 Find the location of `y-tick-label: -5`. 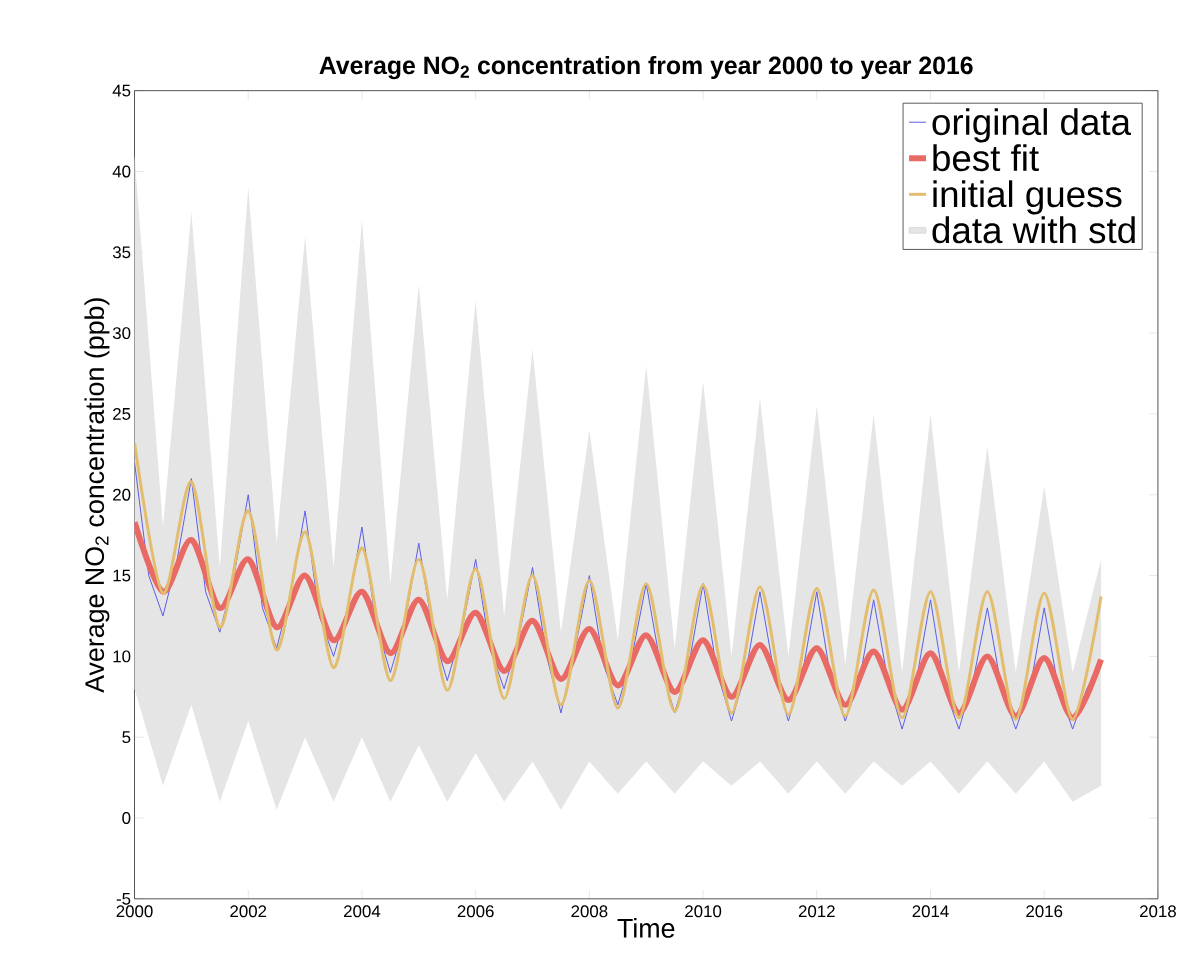

y-tick-label: -5 is located at coordinates (123, 899).